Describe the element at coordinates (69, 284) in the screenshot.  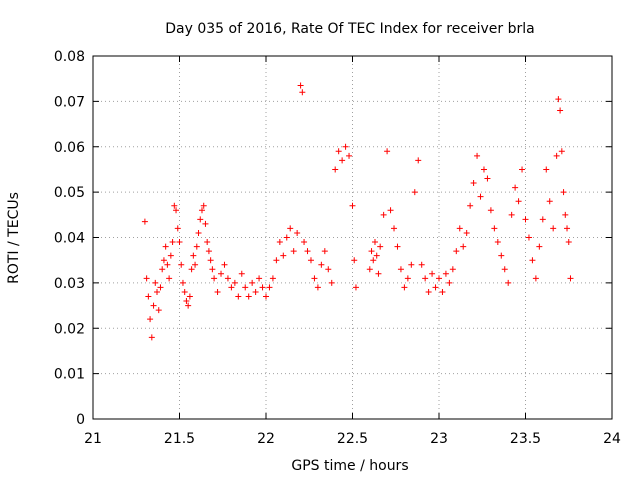
I see `y-tick-label: 0.03` at that location.